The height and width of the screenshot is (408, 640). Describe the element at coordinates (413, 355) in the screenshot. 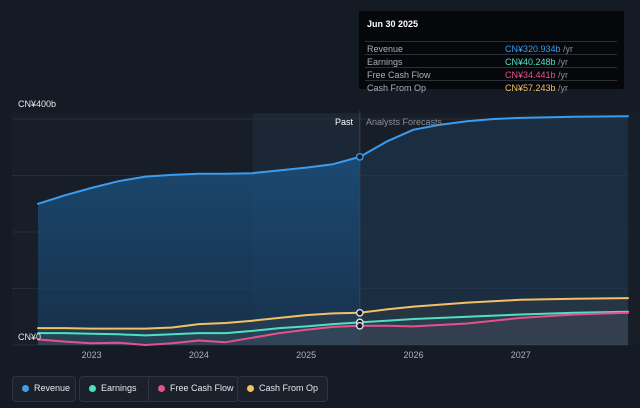

I see `x-tick-label: 2026` at that location.